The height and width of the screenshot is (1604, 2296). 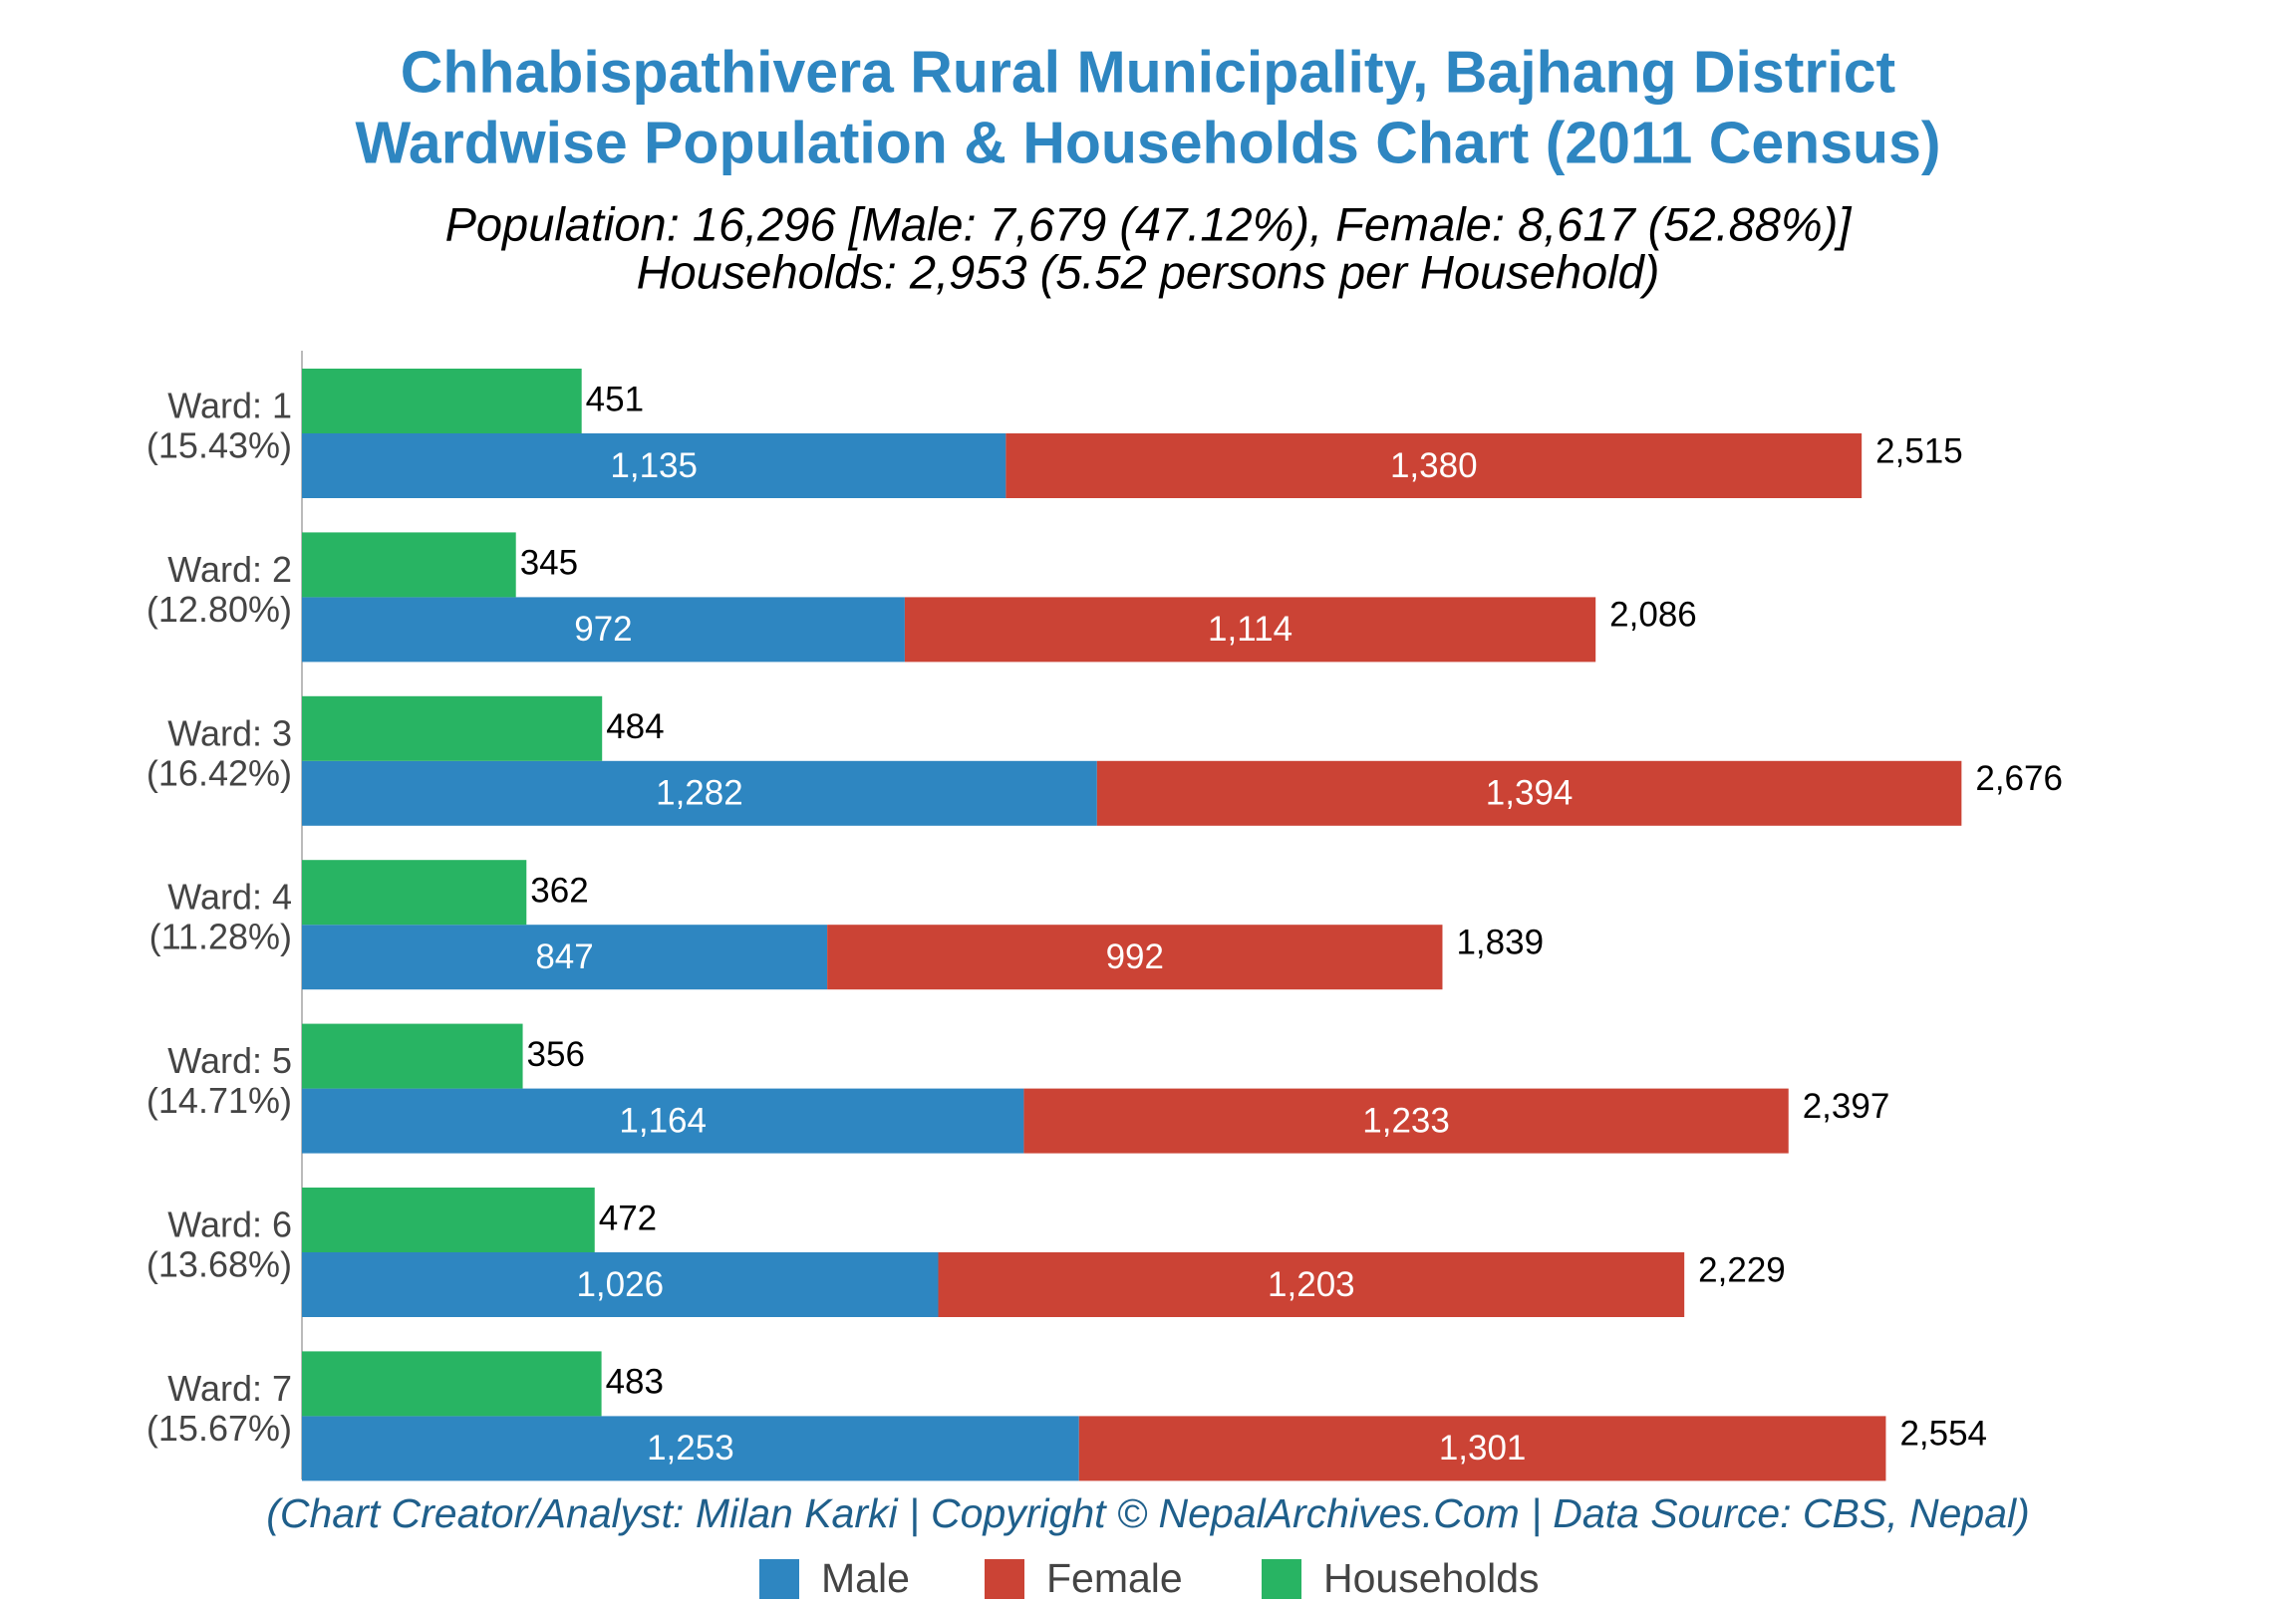 I want to click on total-label: 2,086, so click(x=1653, y=615).